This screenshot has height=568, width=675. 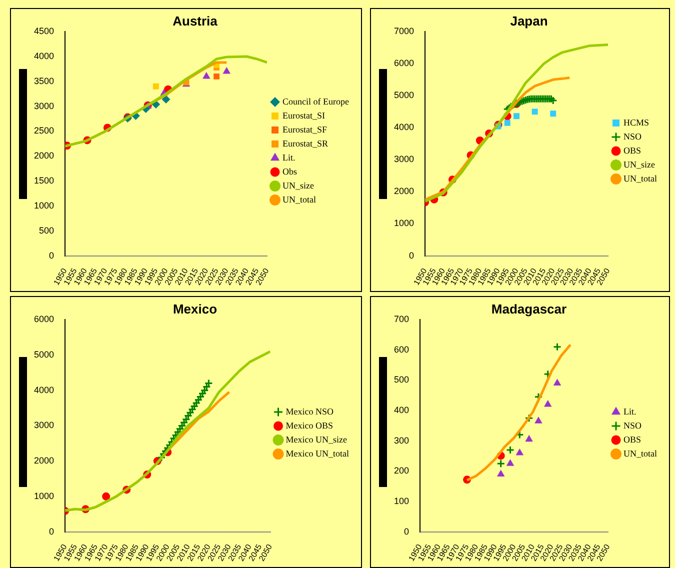 I want to click on legend-label: HCMS, so click(x=637, y=122).